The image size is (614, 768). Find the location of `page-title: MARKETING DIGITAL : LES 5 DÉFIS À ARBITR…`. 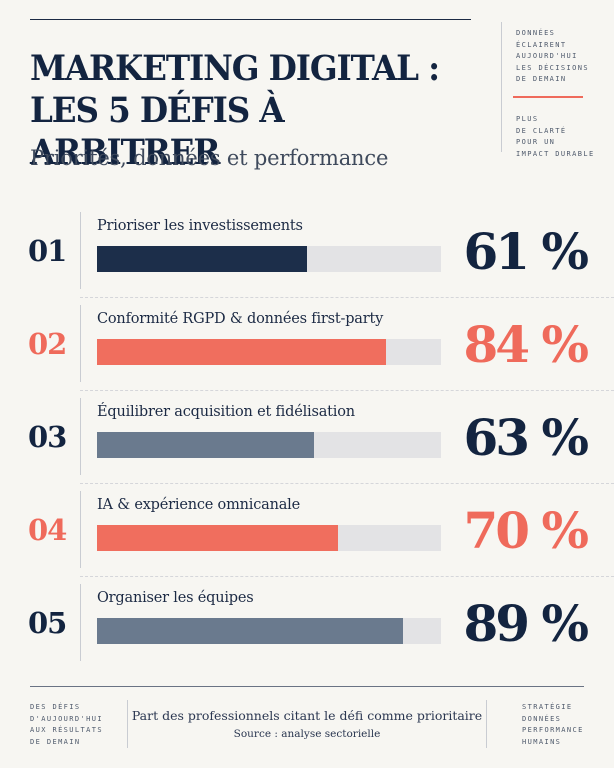

page-title: MARKETING DIGITAL : LES 5 DÉFIS À ARBITR… is located at coordinates (248, 111).